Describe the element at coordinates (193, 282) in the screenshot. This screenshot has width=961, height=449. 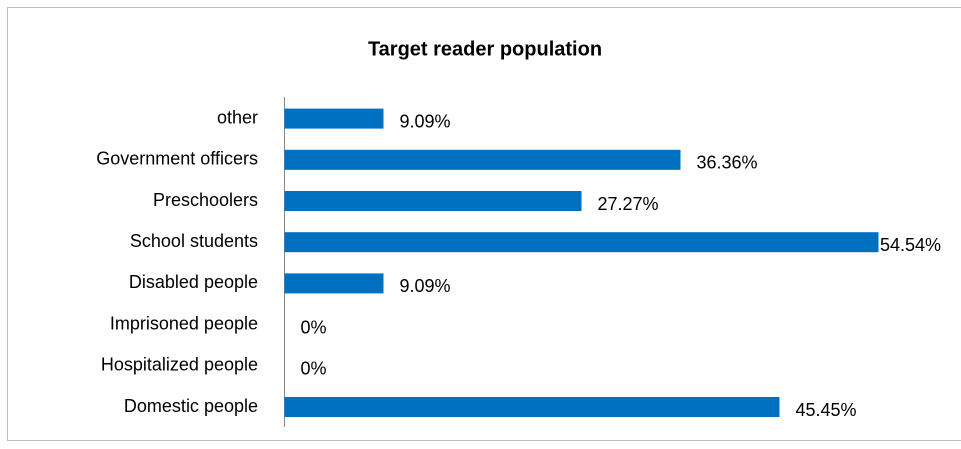
I see `y-tick-label: Disabled people` at that location.